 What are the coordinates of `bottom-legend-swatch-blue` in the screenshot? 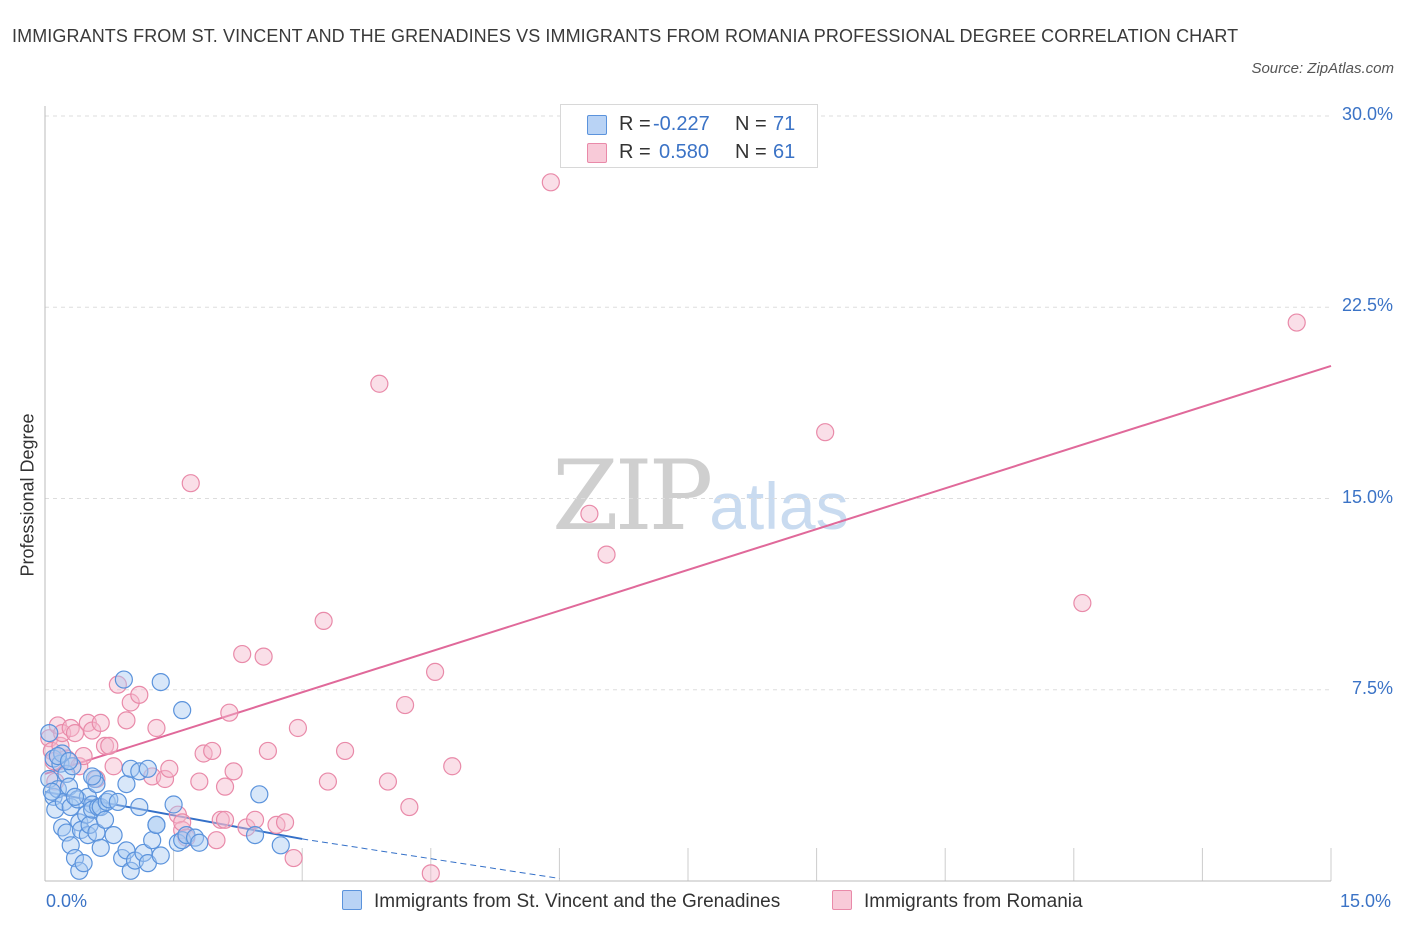 It's located at (352, 900).